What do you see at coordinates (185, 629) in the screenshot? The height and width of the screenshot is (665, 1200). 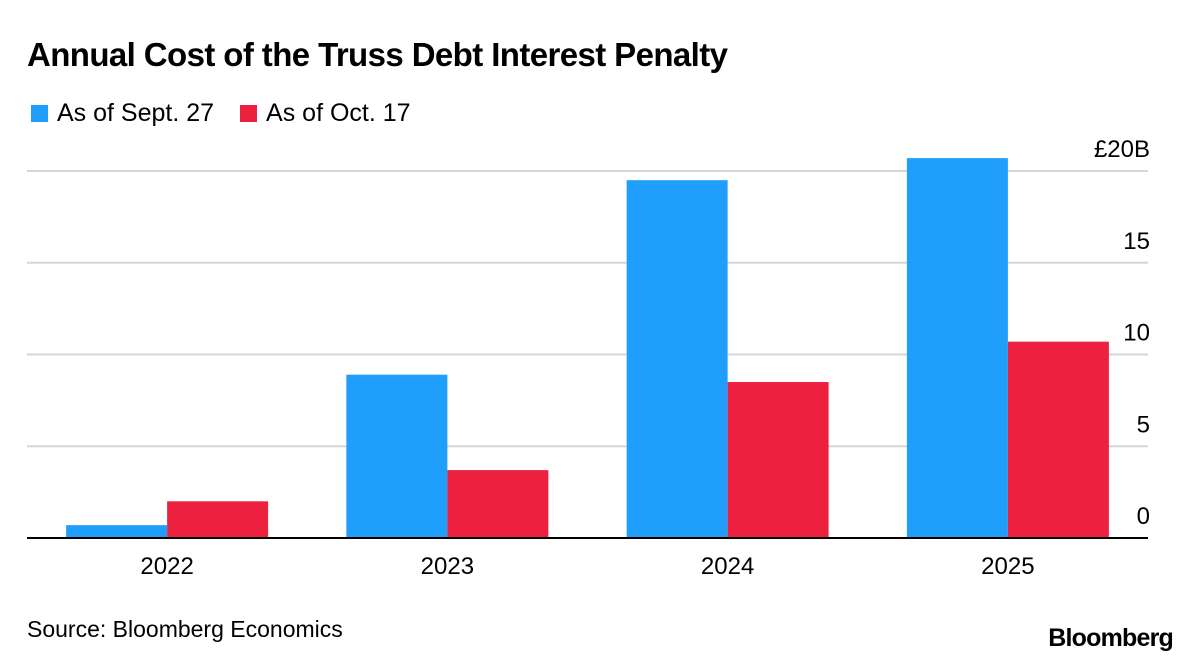 I see `source-note: Source: Bloomberg Economics` at bounding box center [185, 629].